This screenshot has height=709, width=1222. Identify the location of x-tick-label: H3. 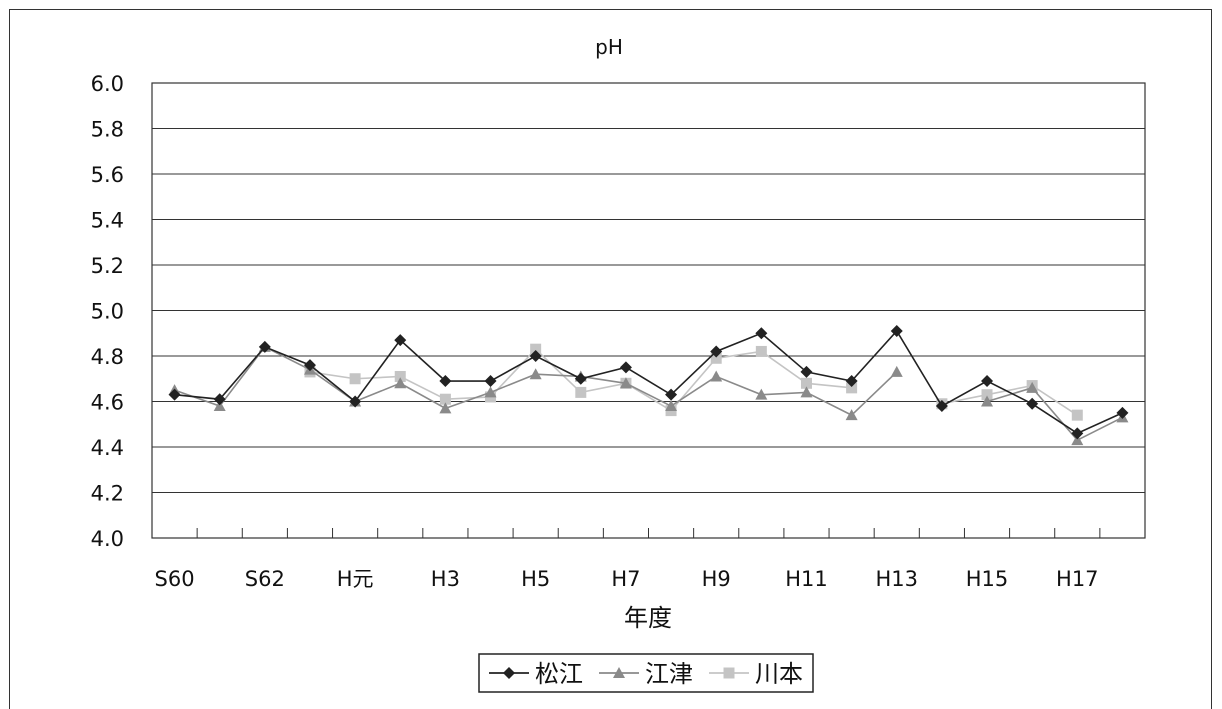
(445, 579).